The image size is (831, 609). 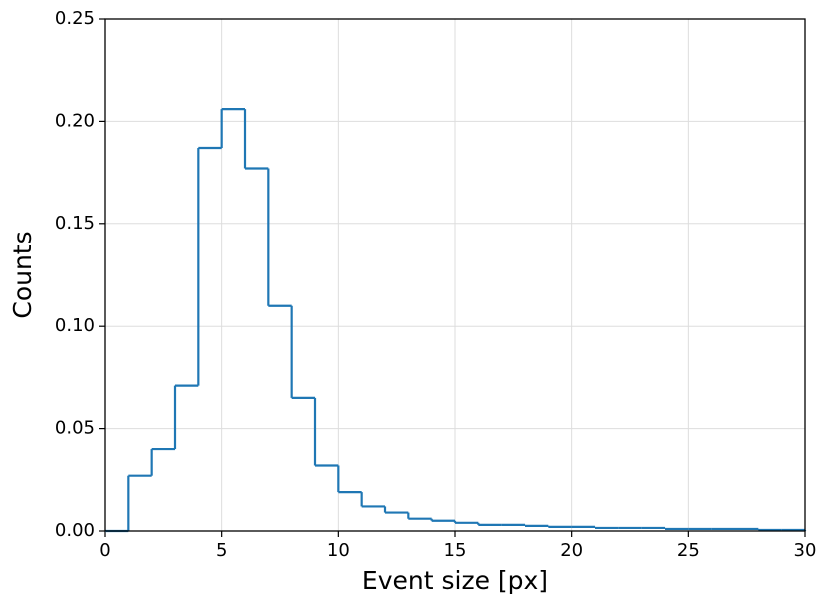 I want to click on y-axis-label: Counts, so click(x=22, y=274).